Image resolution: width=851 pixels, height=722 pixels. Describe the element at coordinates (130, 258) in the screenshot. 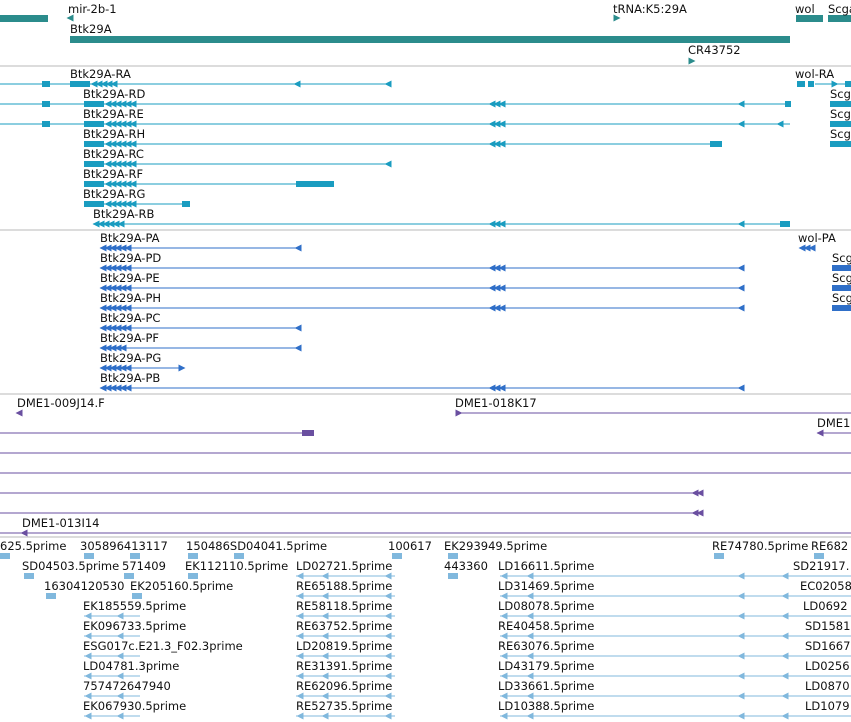

I see `track-label: Btk29A-PD` at that location.